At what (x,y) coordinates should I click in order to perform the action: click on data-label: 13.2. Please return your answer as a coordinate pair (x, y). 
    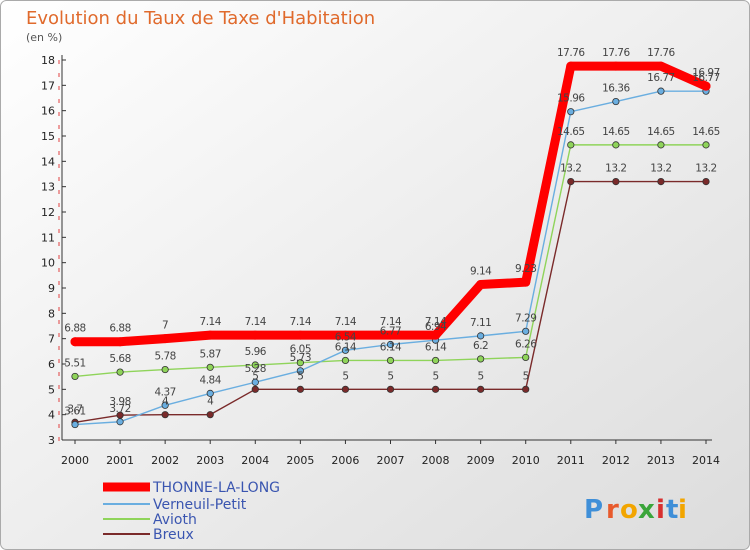
    Looking at the image, I should click on (660, 169).